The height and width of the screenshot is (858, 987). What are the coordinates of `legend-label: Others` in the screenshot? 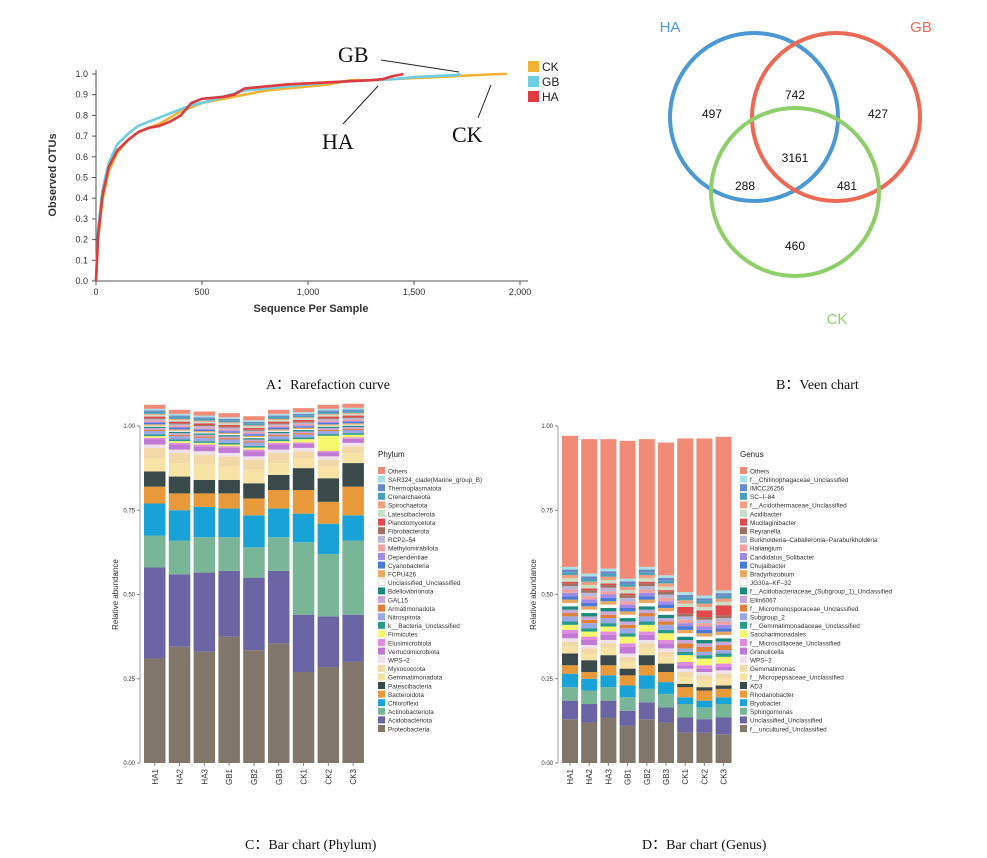 It's located at (759, 471).